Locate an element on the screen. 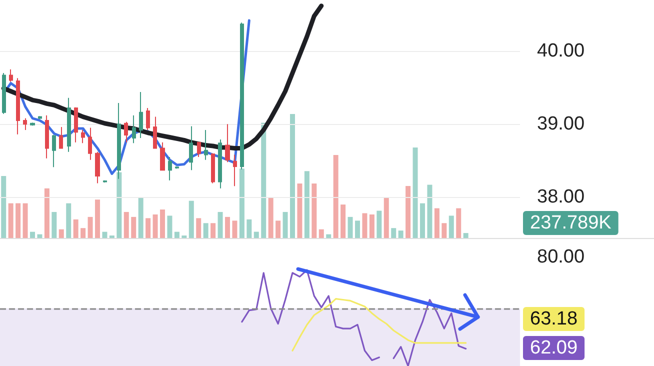  text: 80.00 is located at coordinates (561, 257).